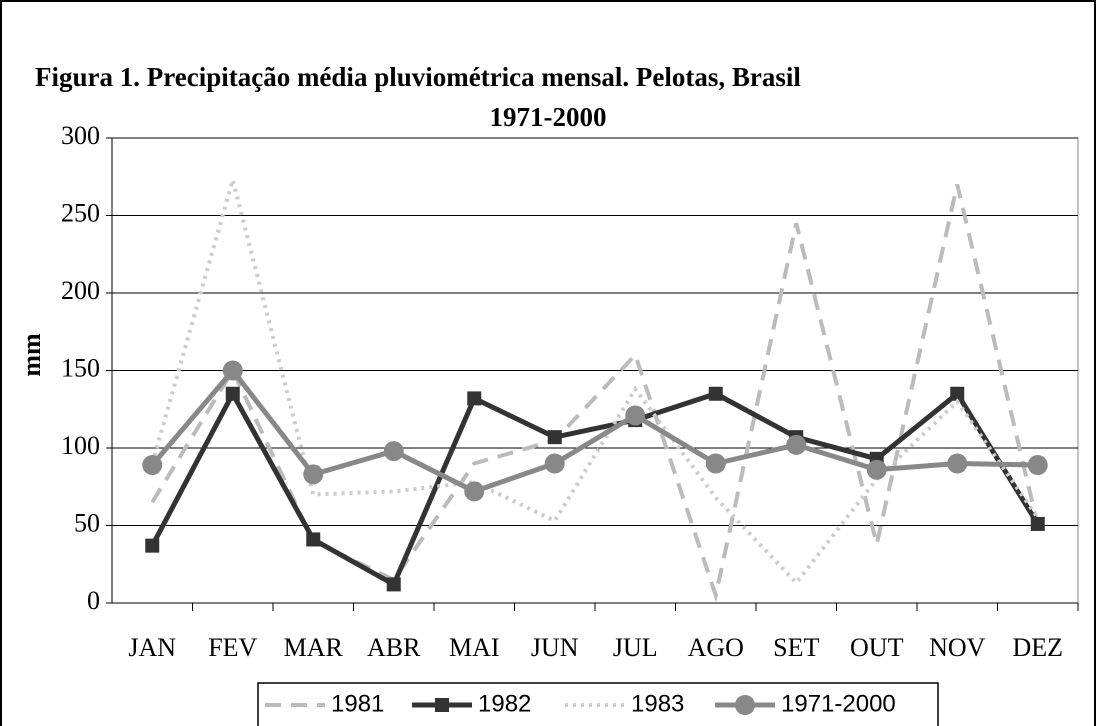 This screenshot has width=1096, height=726. I want to click on y-tick-label: 150, so click(80, 367).